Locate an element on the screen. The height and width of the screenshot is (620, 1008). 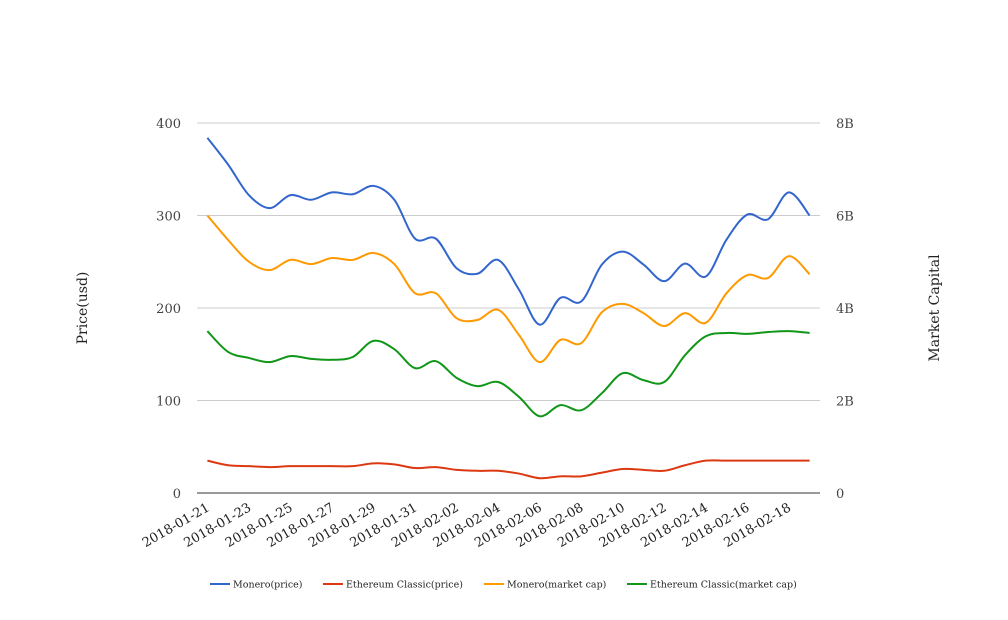
y2-tick-label: 0 is located at coordinates (840, 494).